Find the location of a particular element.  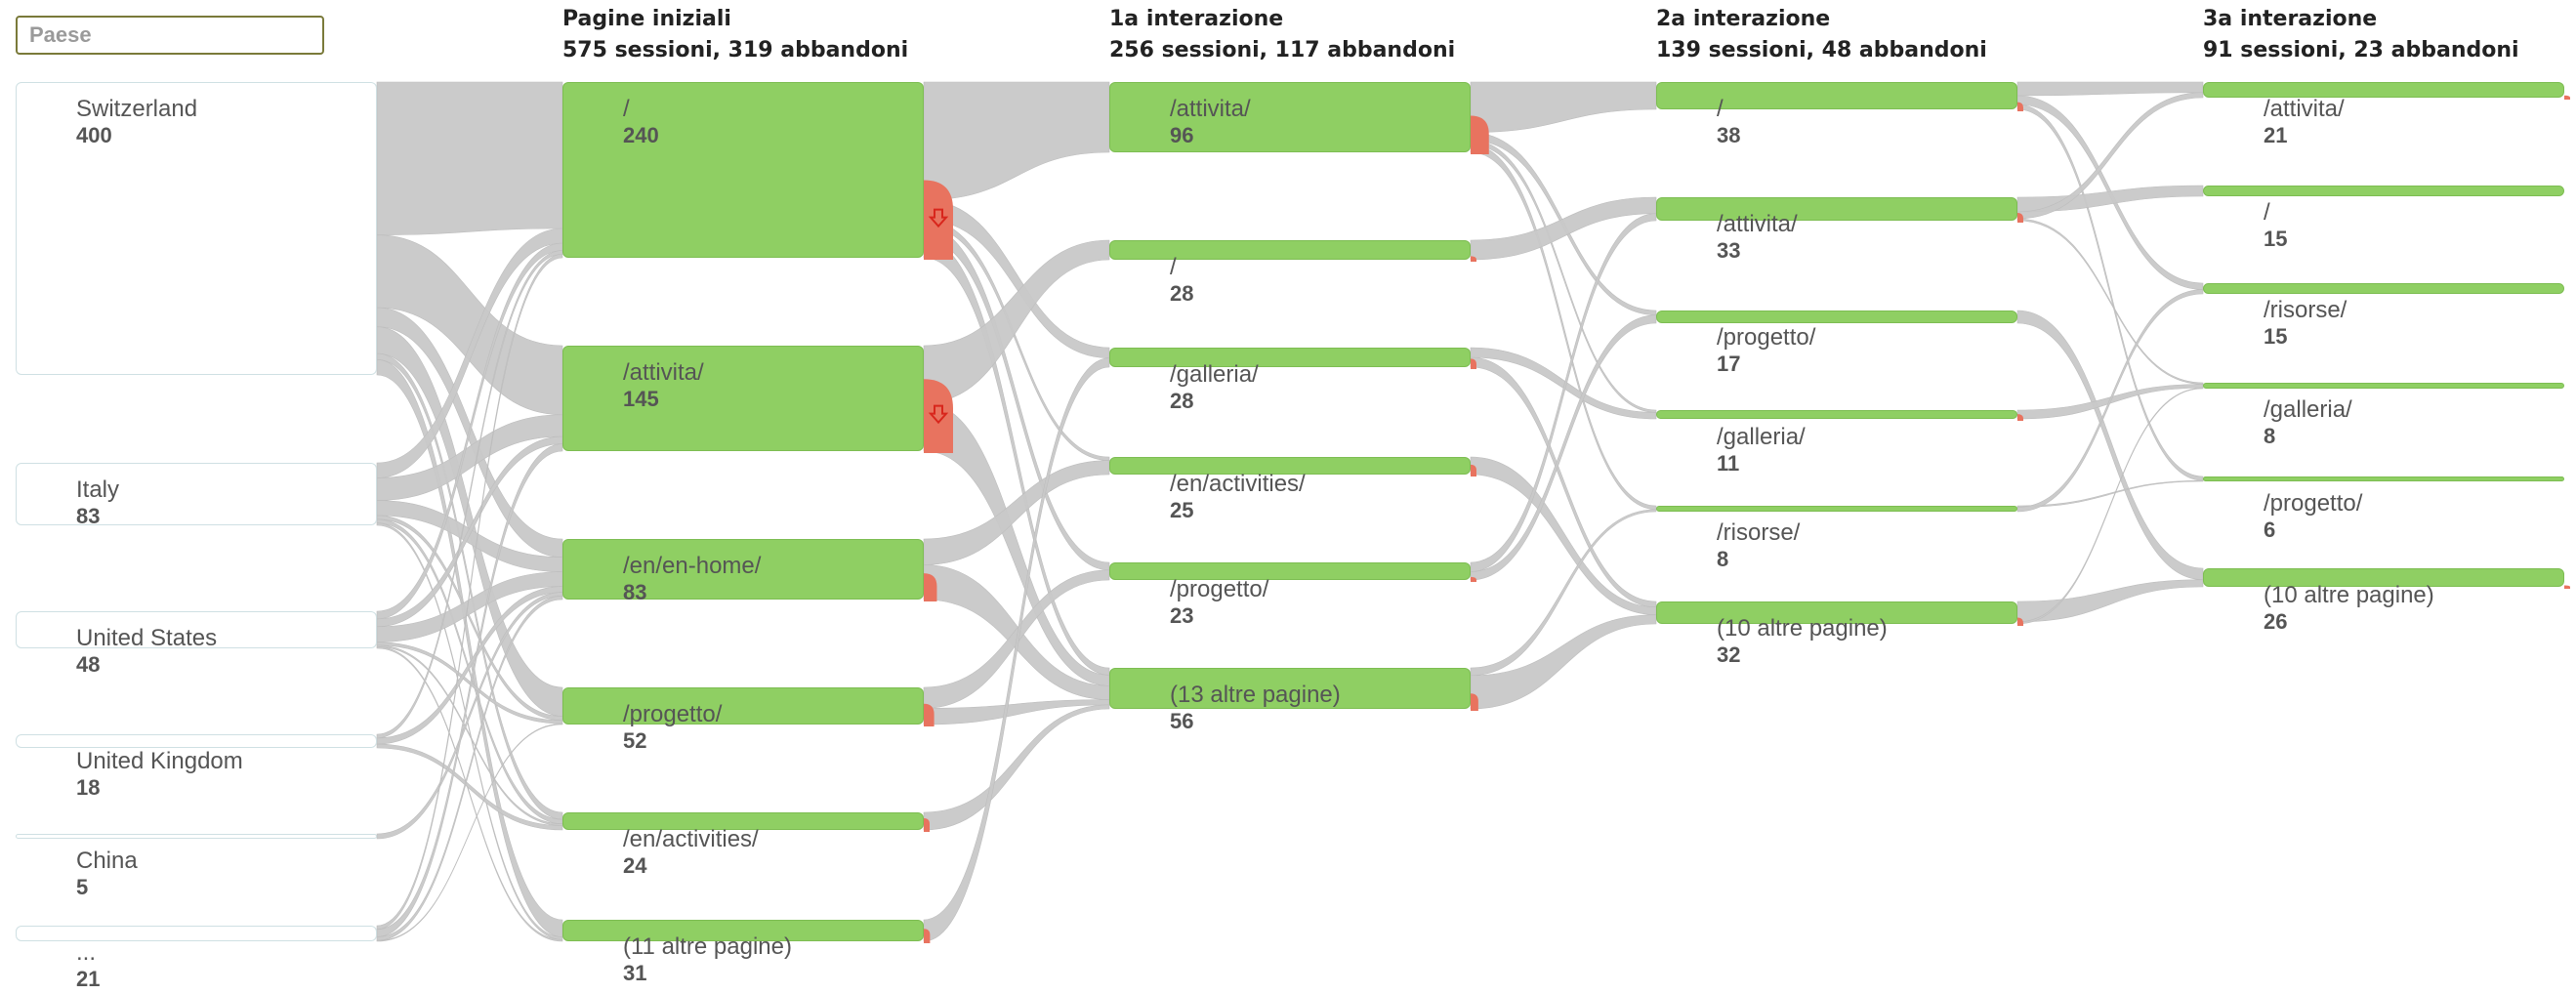

page-node-label: (13 altre pagine) 56 is located at coordinates (1255, 708).